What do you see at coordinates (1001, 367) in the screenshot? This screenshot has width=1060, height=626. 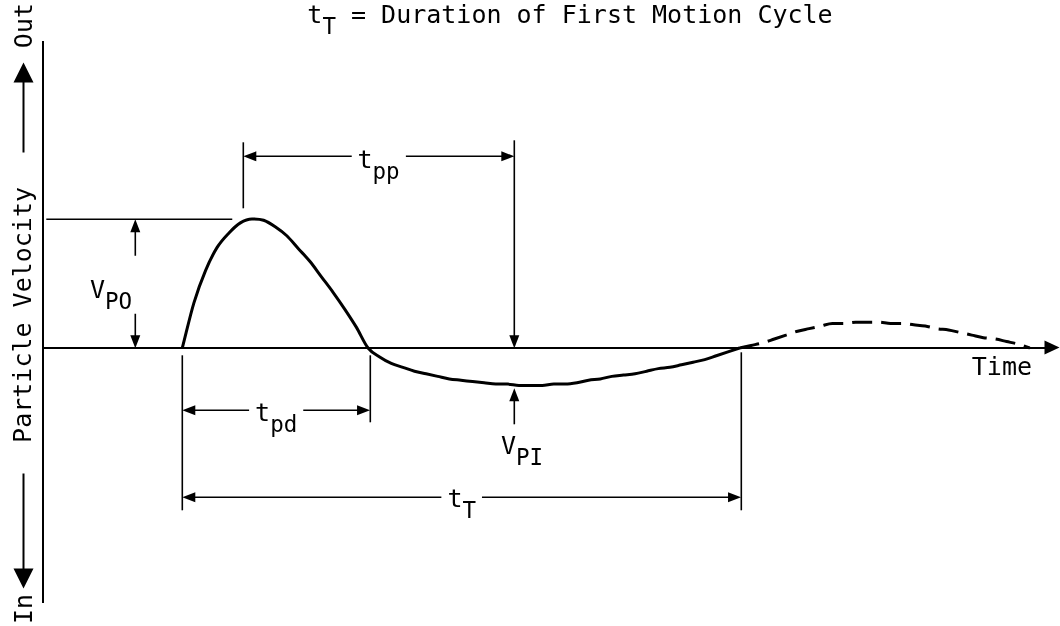 I see `x-axis-title: Time` at bounding box center [1001, 367].